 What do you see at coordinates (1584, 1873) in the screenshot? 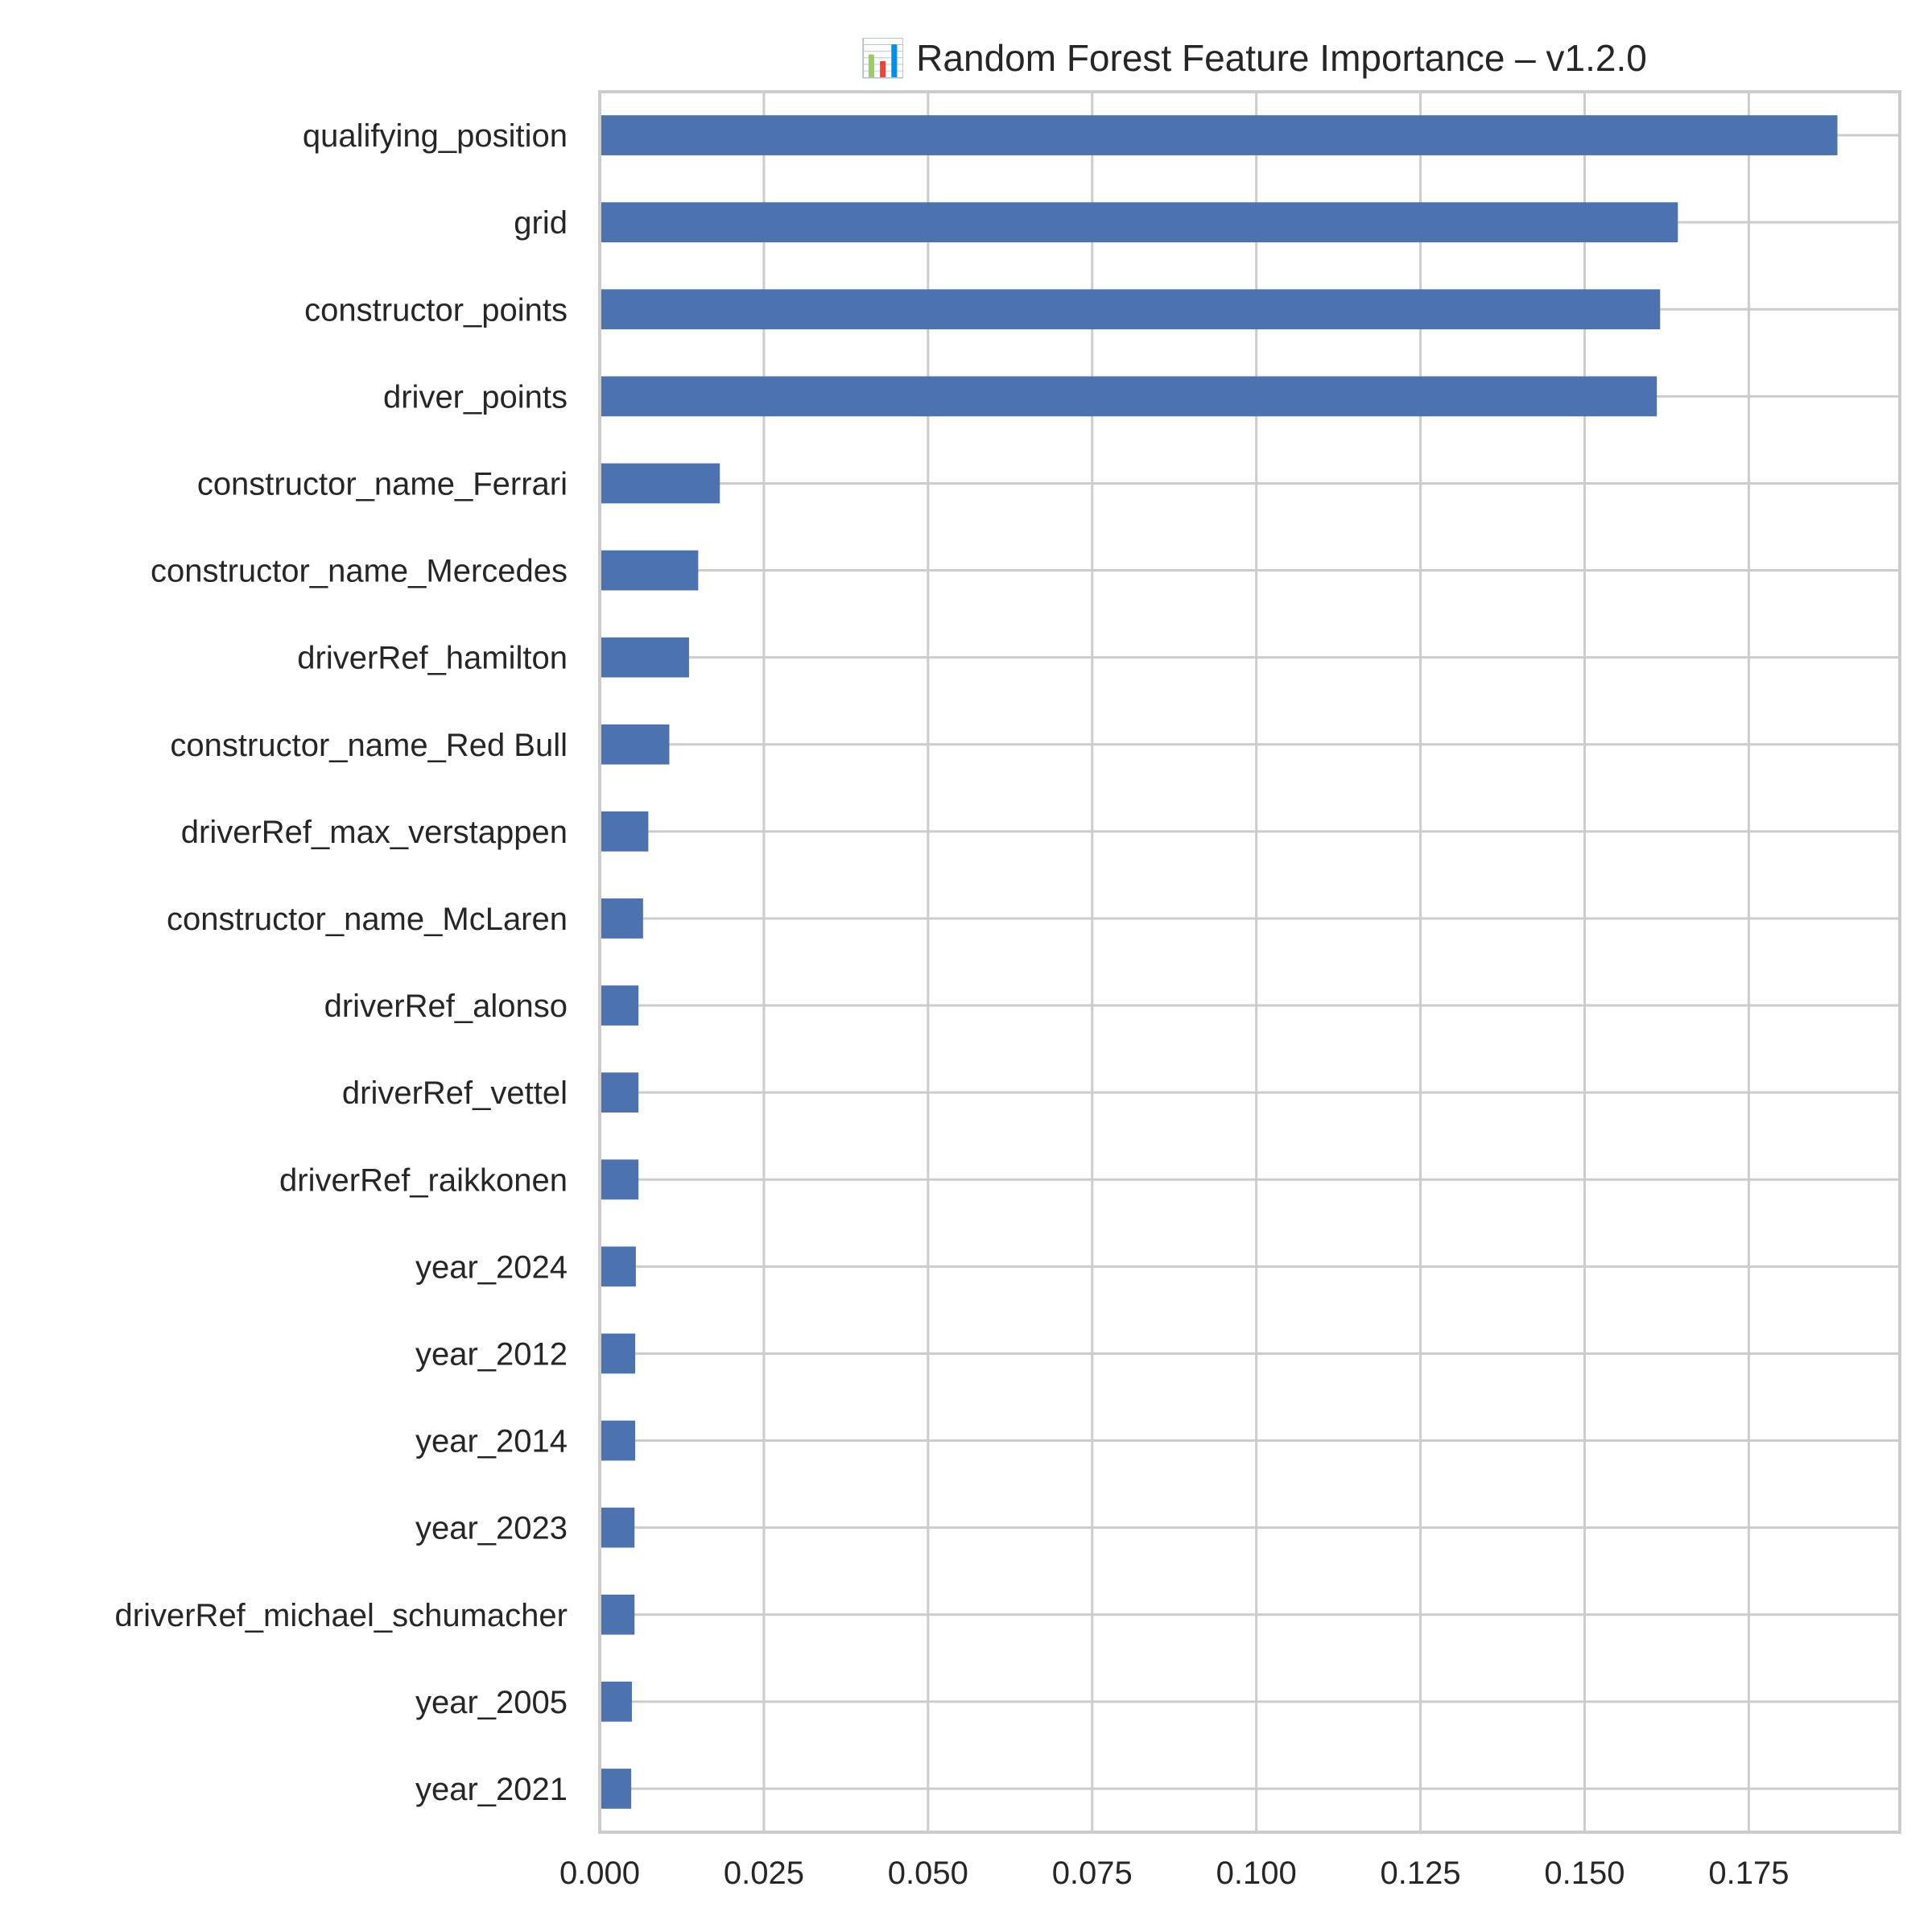
I see `x-tick-label: 0.150` at bounding box center [1584, 1873].